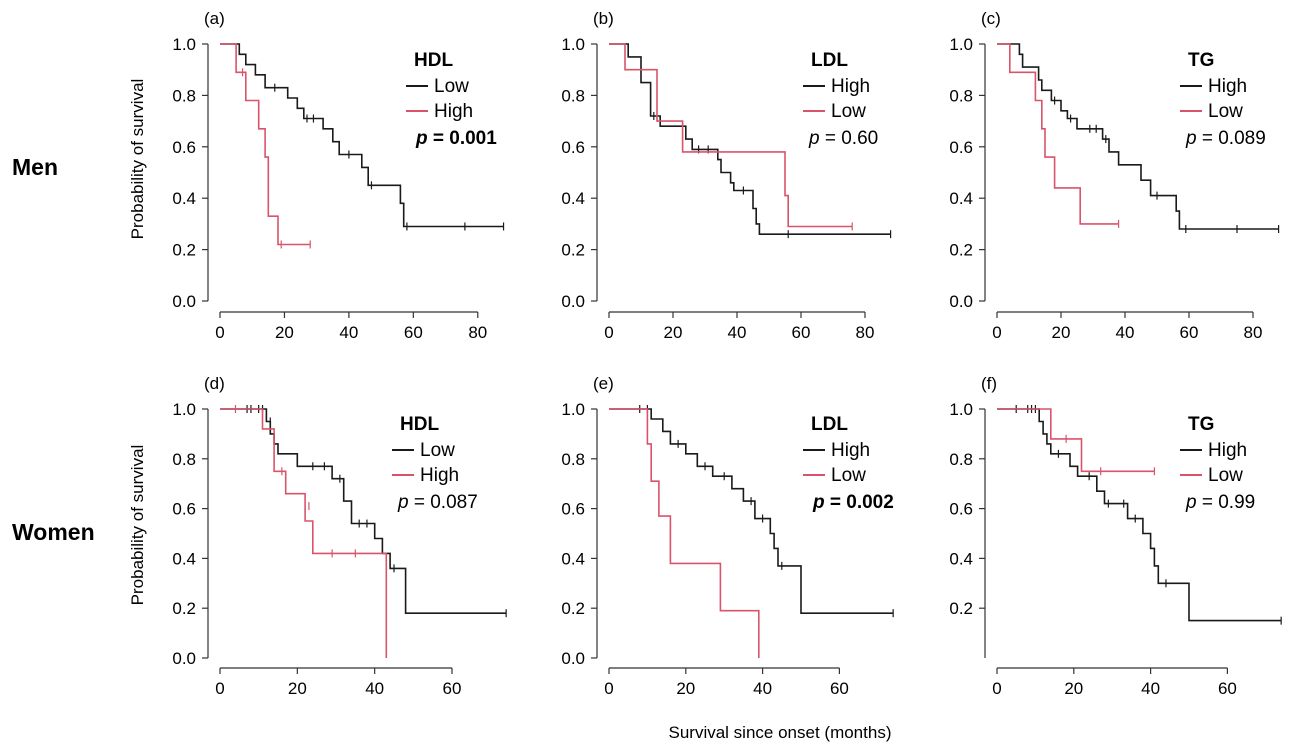 This screenshot has height=752, width=1304. What do you see at coordinates (603, 18) in the screenshot?
I see `panel-label: (b)` at bounding box center [603, 18].